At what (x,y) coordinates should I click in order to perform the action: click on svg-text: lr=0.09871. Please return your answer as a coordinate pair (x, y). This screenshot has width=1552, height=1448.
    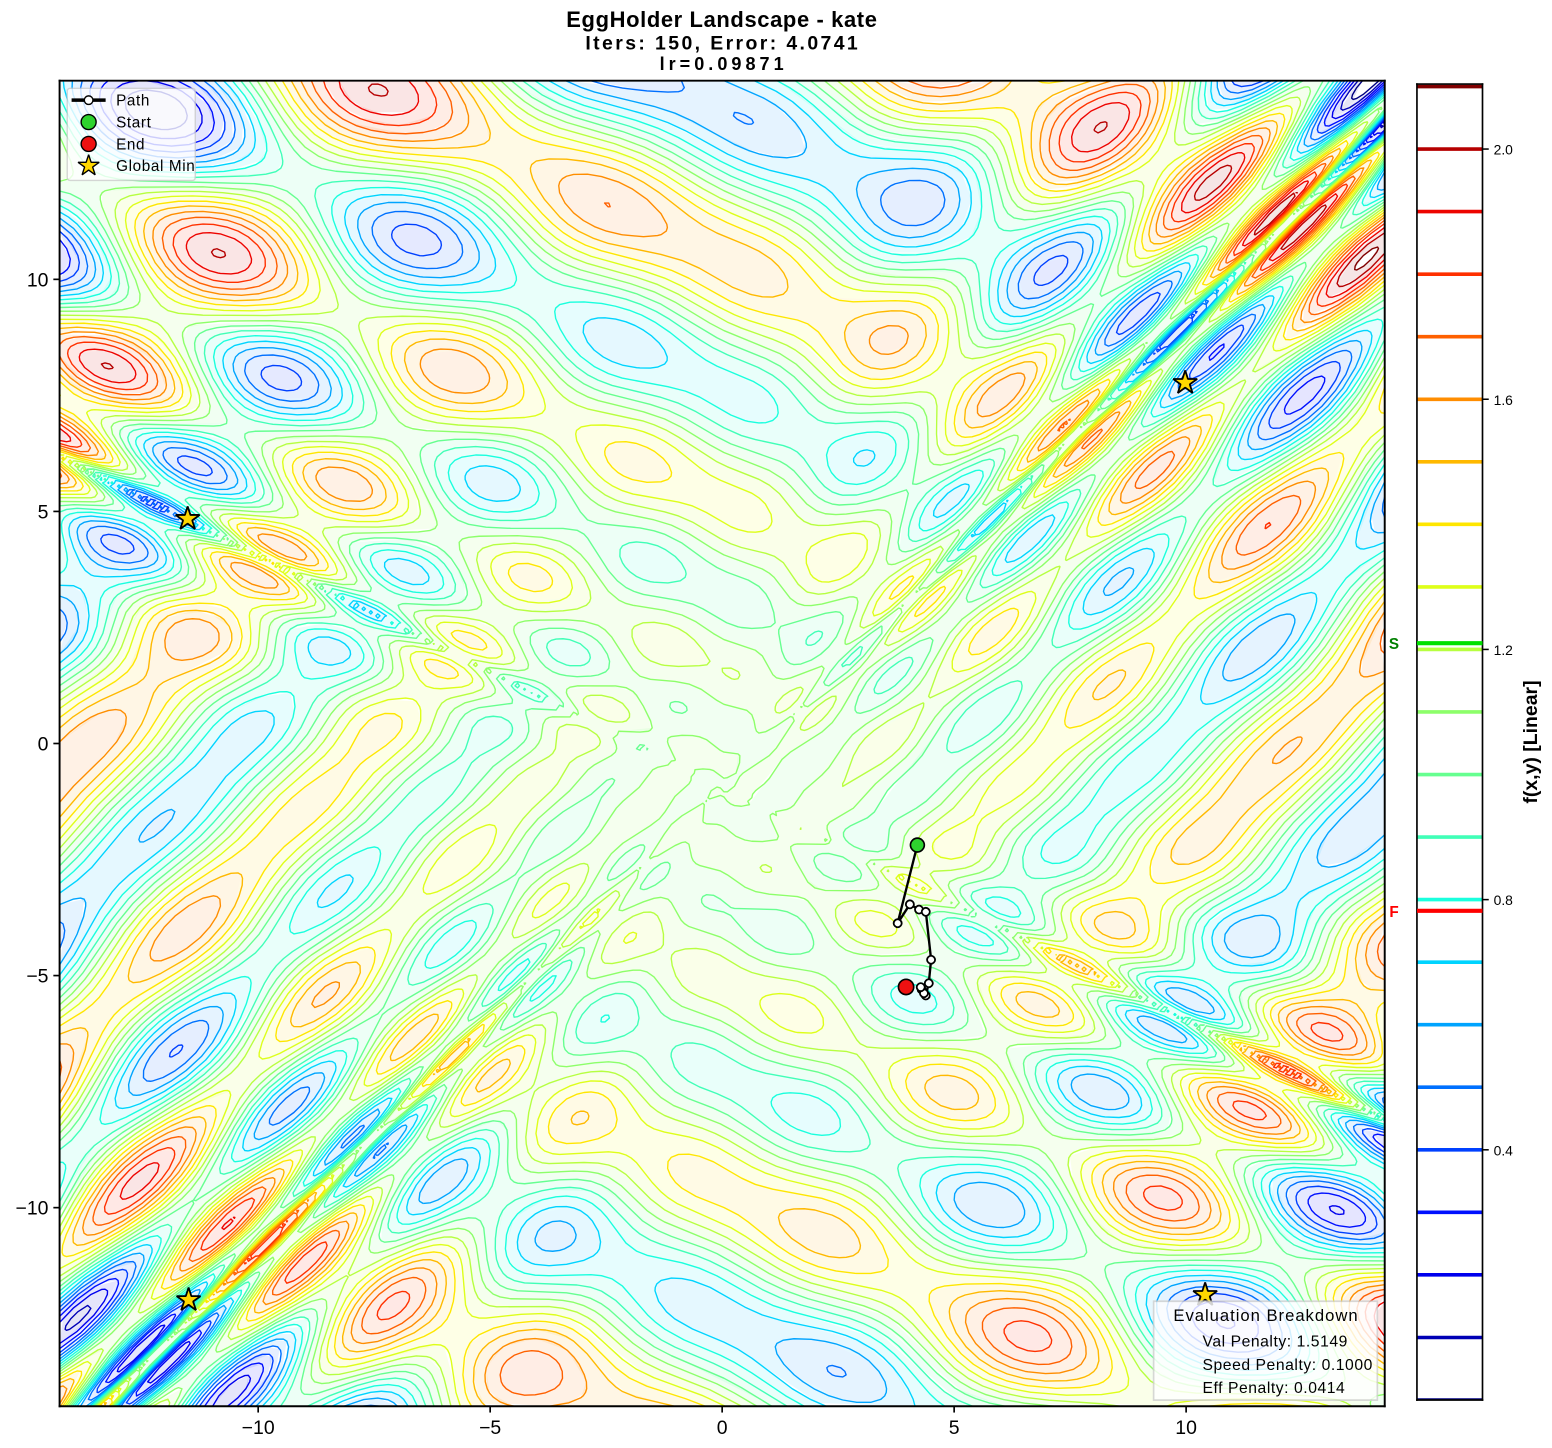
    Looking at the image, I should click on (724, 64).